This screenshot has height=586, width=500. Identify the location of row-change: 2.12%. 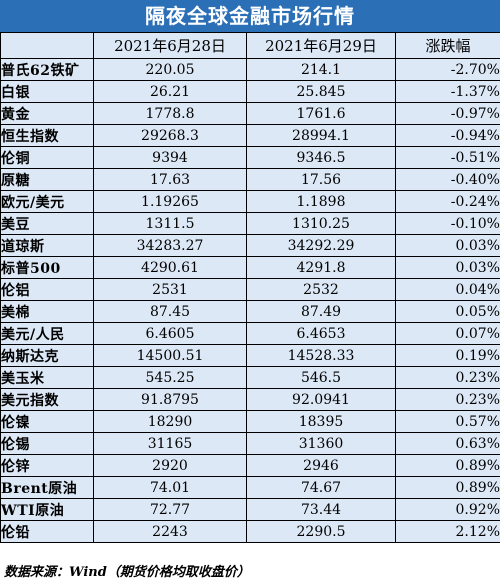
(447, 531).